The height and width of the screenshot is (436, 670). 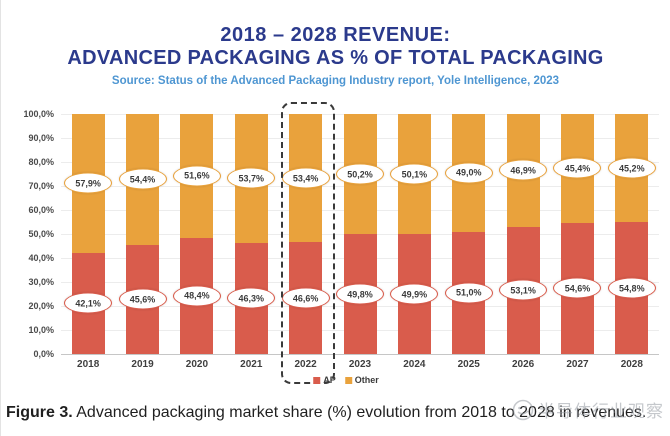 What do you see at coordinates (41, 234) in the screenshot?
I see `y-tick-label: 50,0%` at bounding box center [41, 234].